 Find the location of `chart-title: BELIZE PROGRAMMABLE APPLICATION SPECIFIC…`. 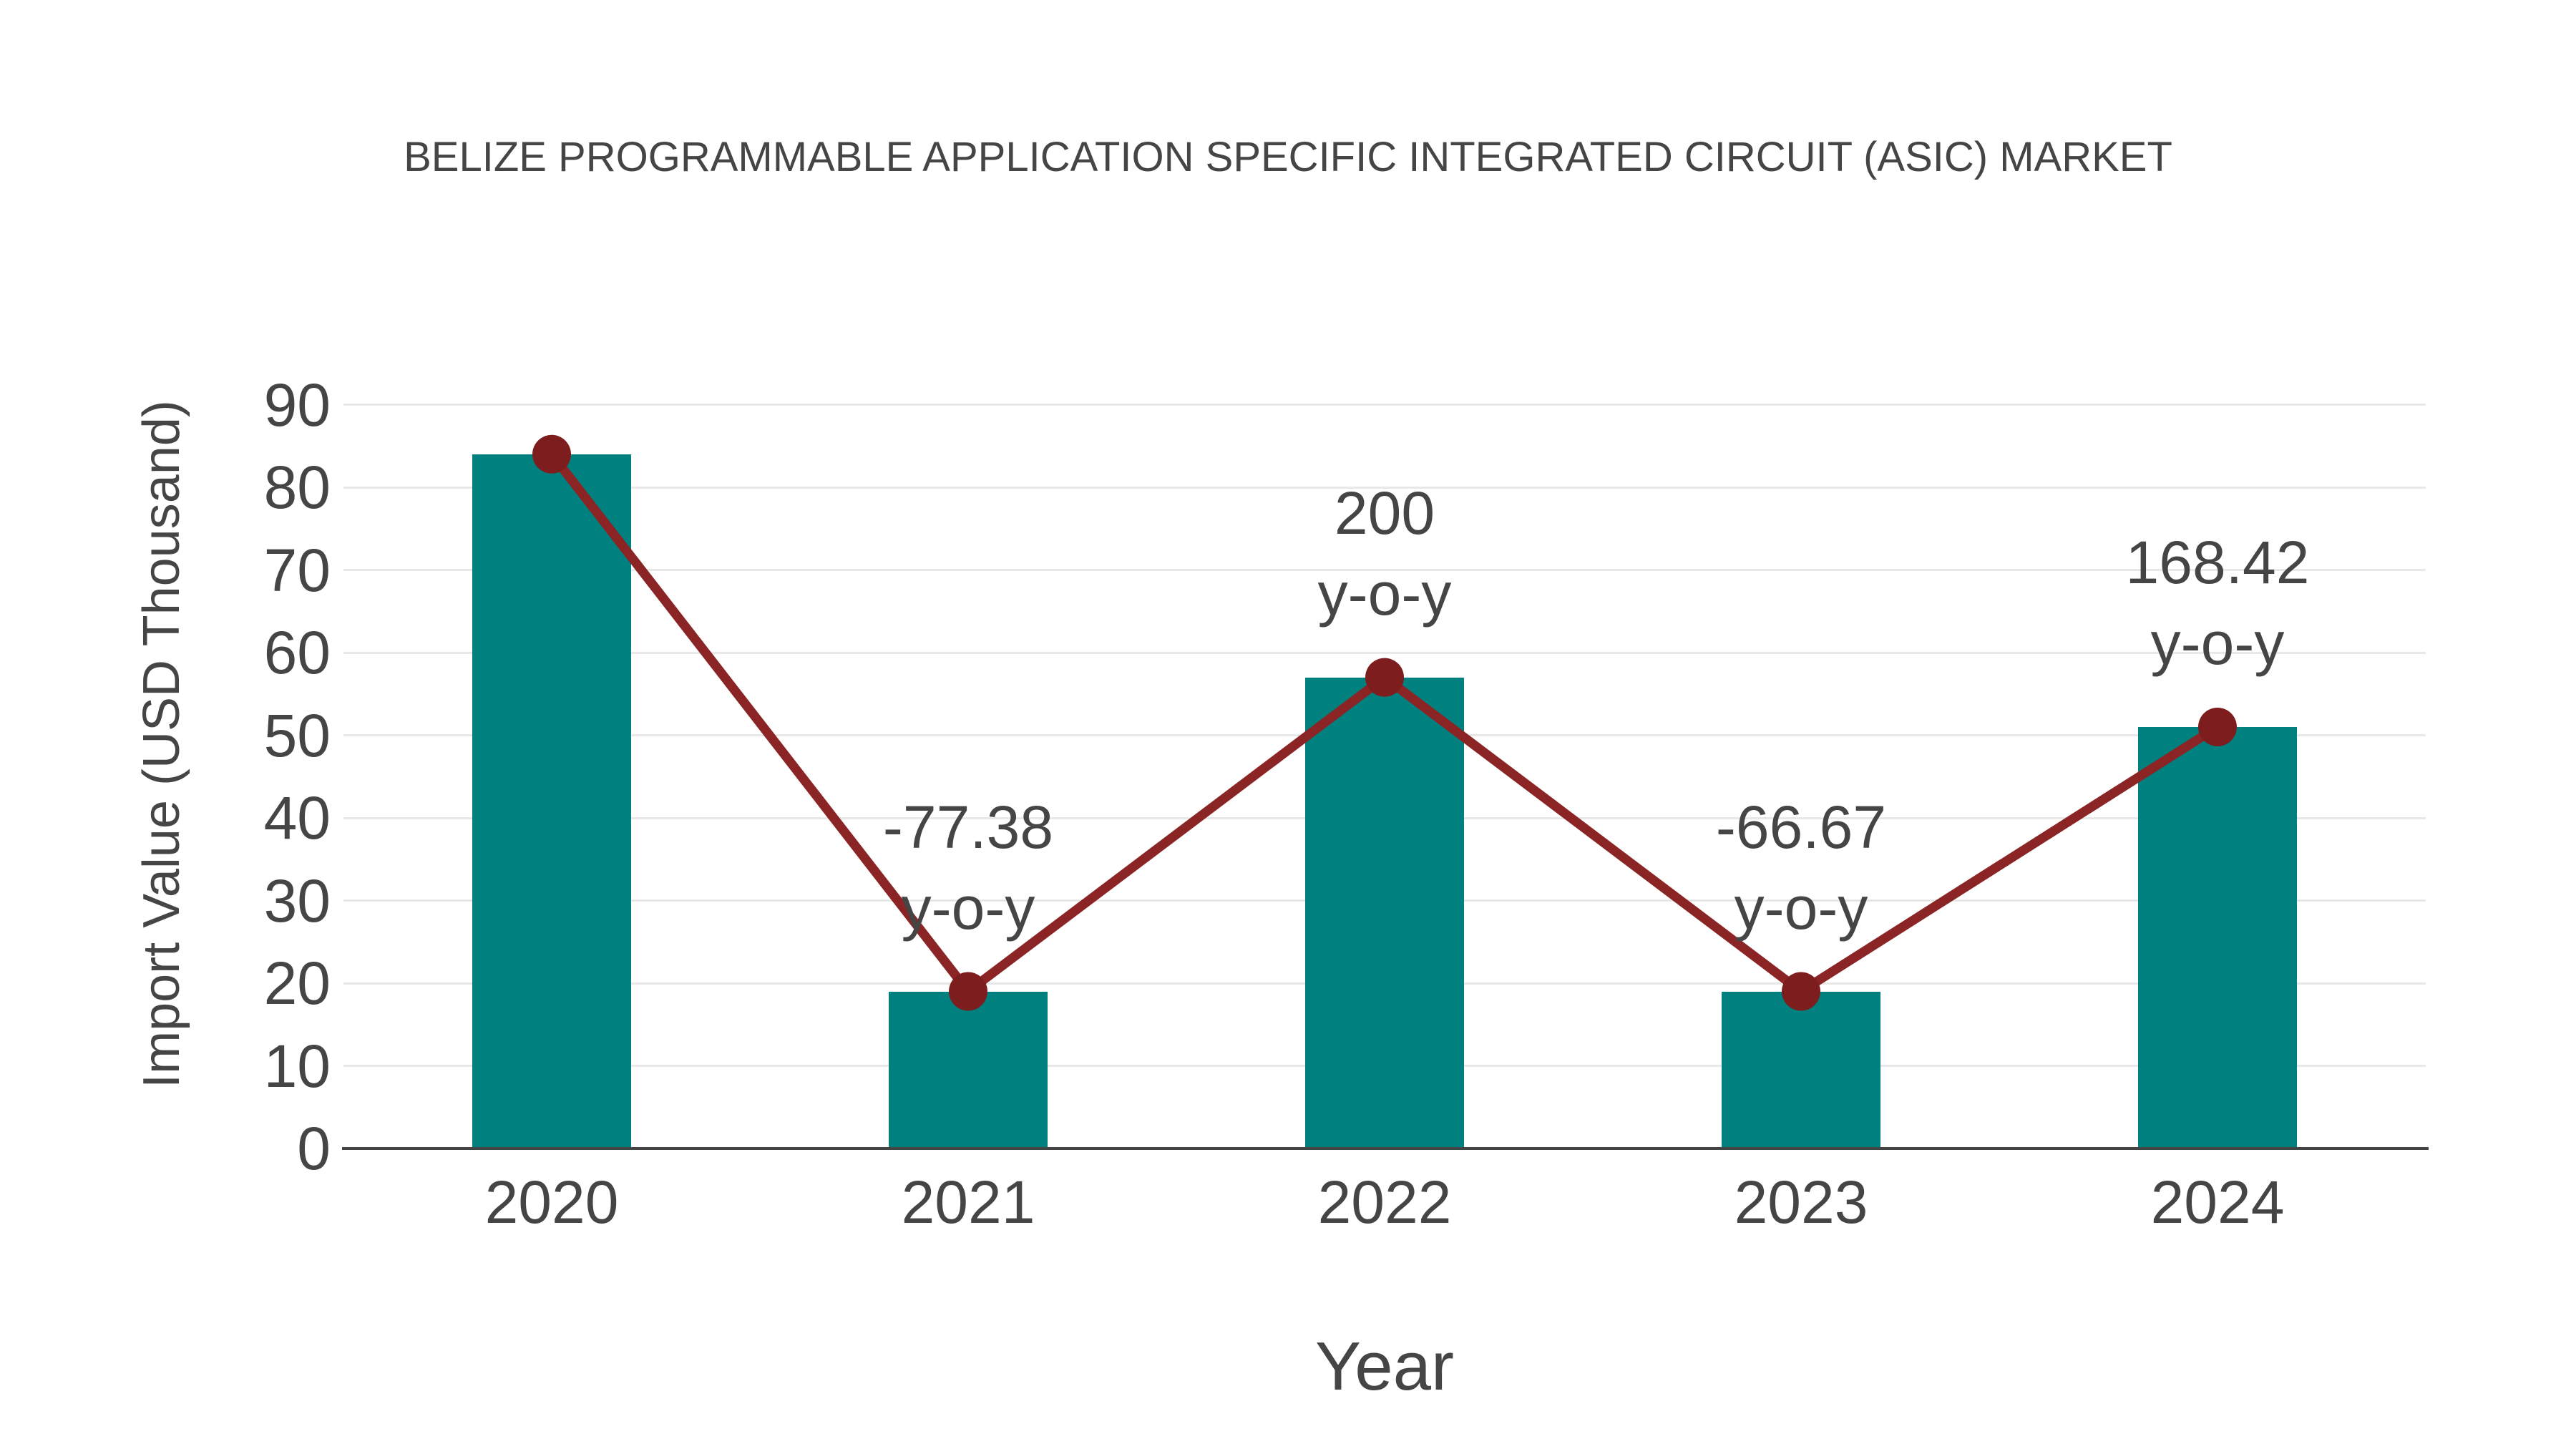

chart-title: BELIZE PROGRAMMABLE APPLICATION SPECIFIC… is located at coordinates (1288, 157).